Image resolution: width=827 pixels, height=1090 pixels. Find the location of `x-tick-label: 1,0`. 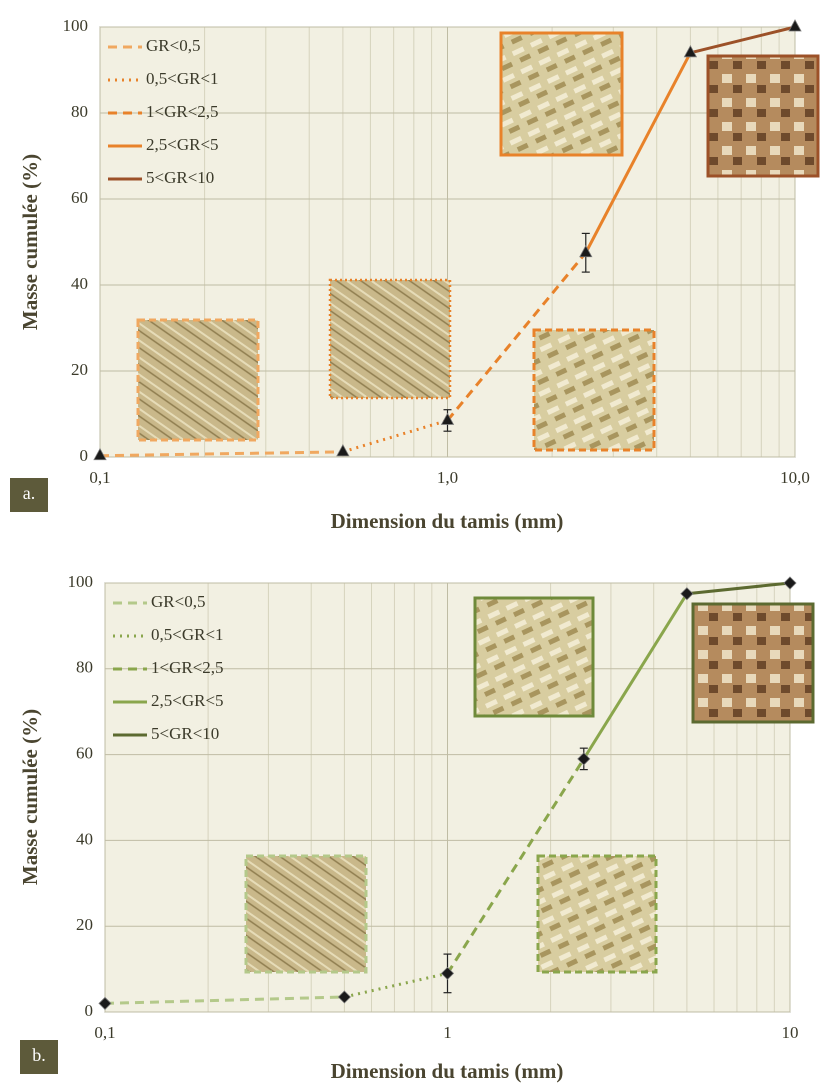

x-tick-label: 1,0 is located at coordinates (447, 477).